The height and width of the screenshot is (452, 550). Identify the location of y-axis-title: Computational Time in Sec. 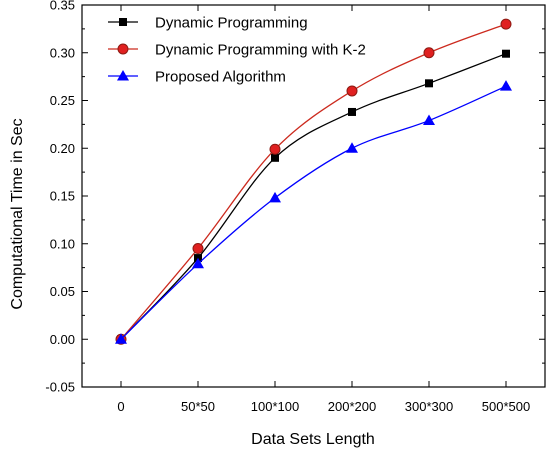
(17, 213).